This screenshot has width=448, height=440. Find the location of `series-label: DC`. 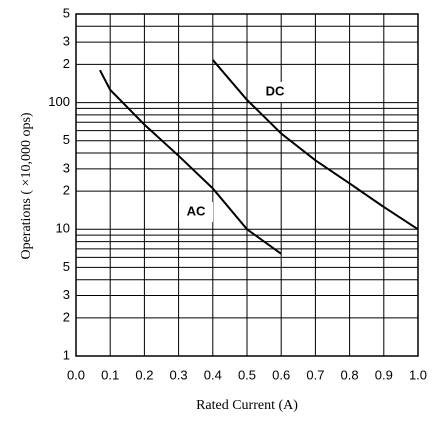

series-label: DC is located at coordinates (275, 90).